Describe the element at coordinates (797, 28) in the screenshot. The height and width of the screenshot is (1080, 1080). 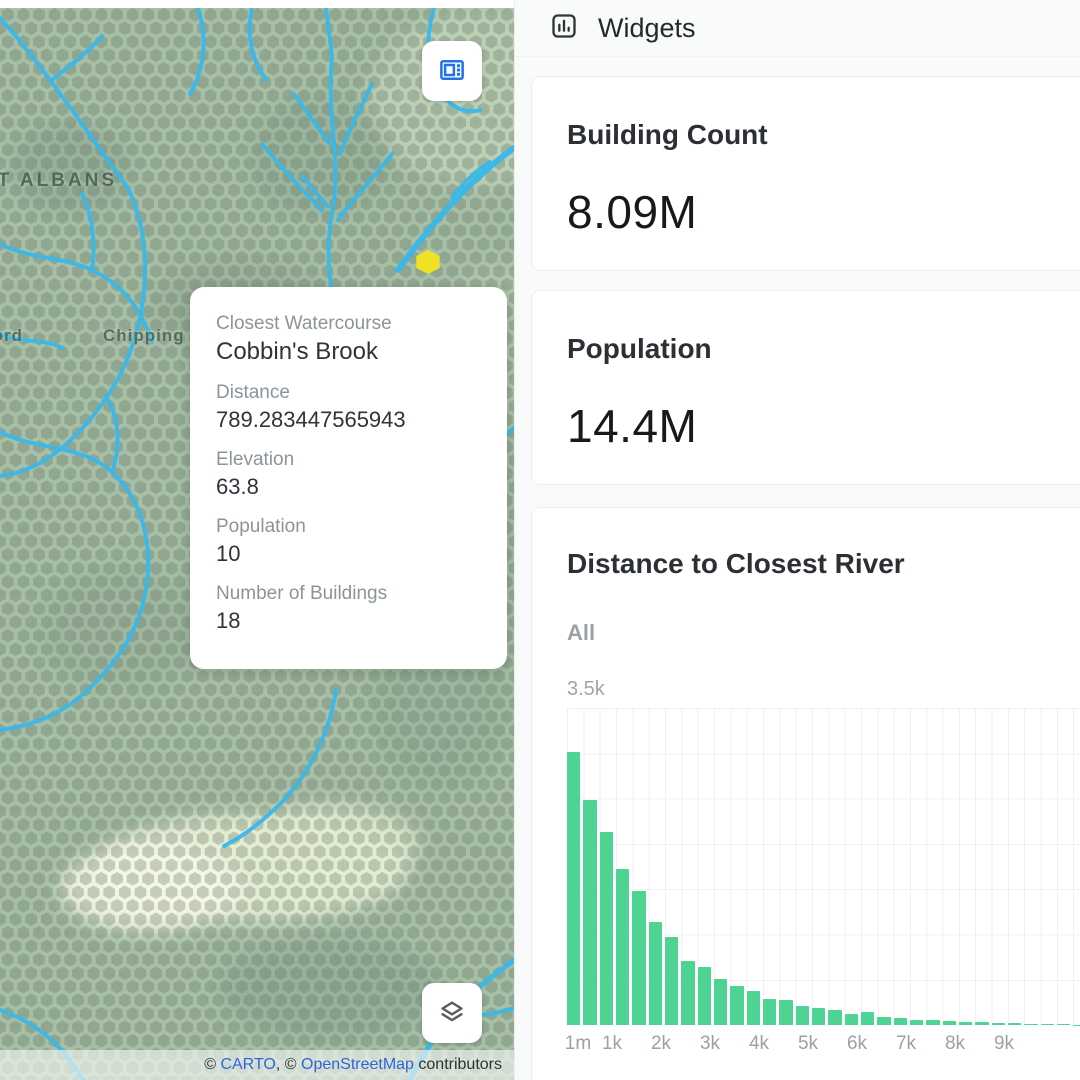
I see `widgets-header: Widgets` at that location.